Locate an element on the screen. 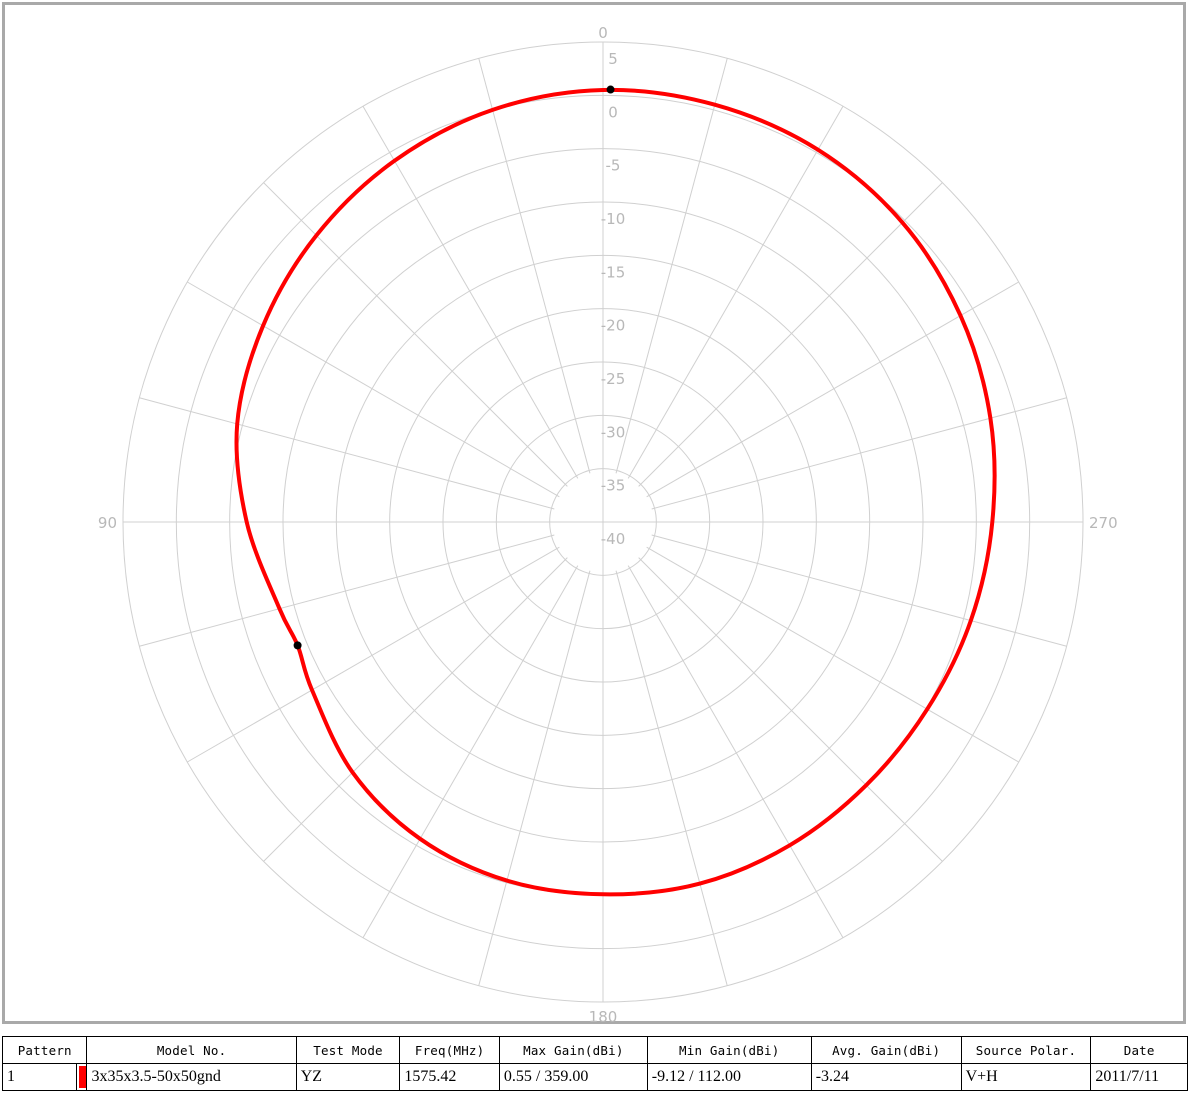 This screenshot has height=1099, width=1192. angle-label: 180 is located at coordinates (603, 1015).